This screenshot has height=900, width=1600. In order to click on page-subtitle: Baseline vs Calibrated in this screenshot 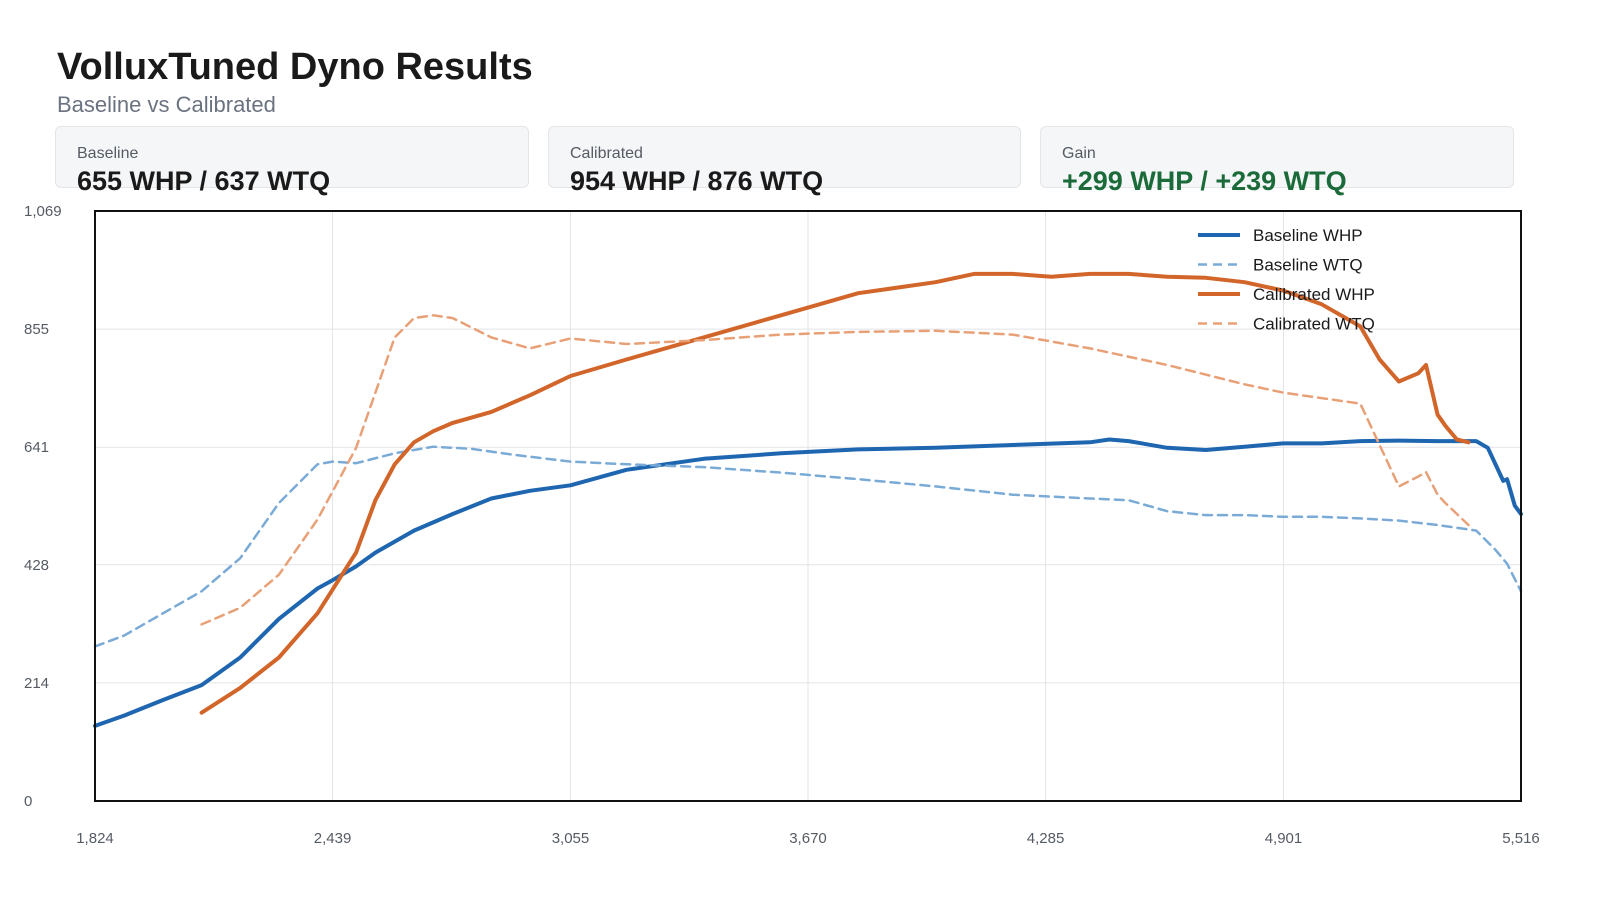, I will do `click(166, 104)`.